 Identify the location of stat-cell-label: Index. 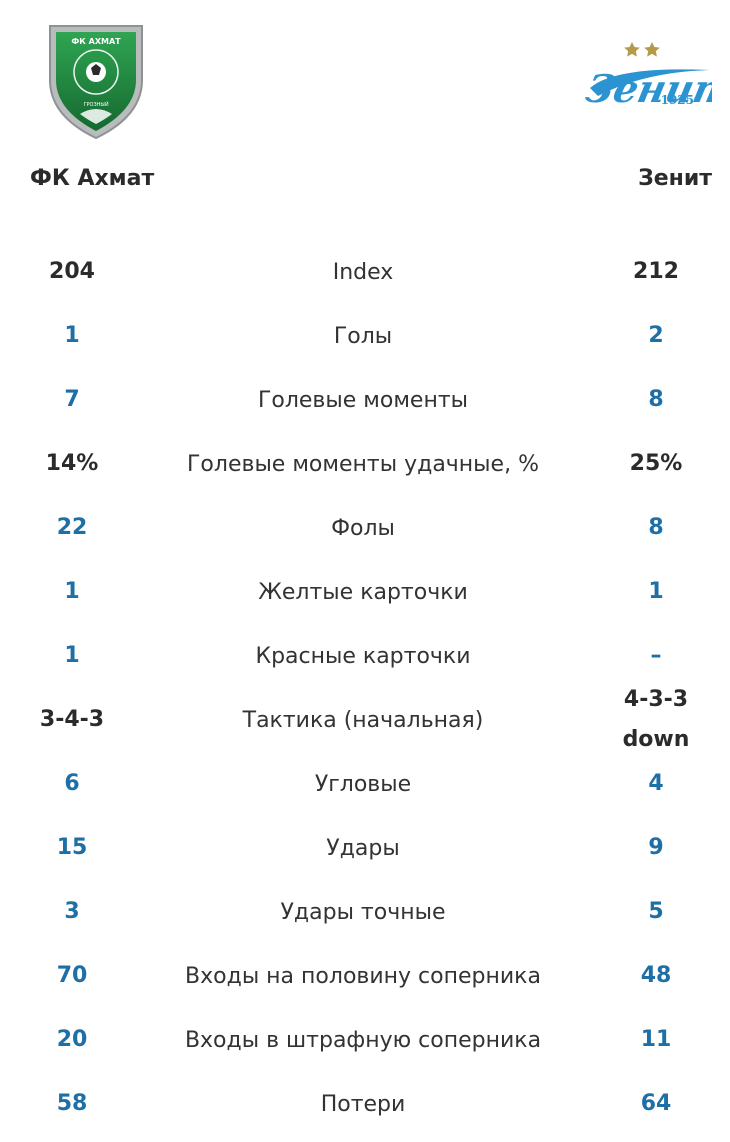
(363, 272).